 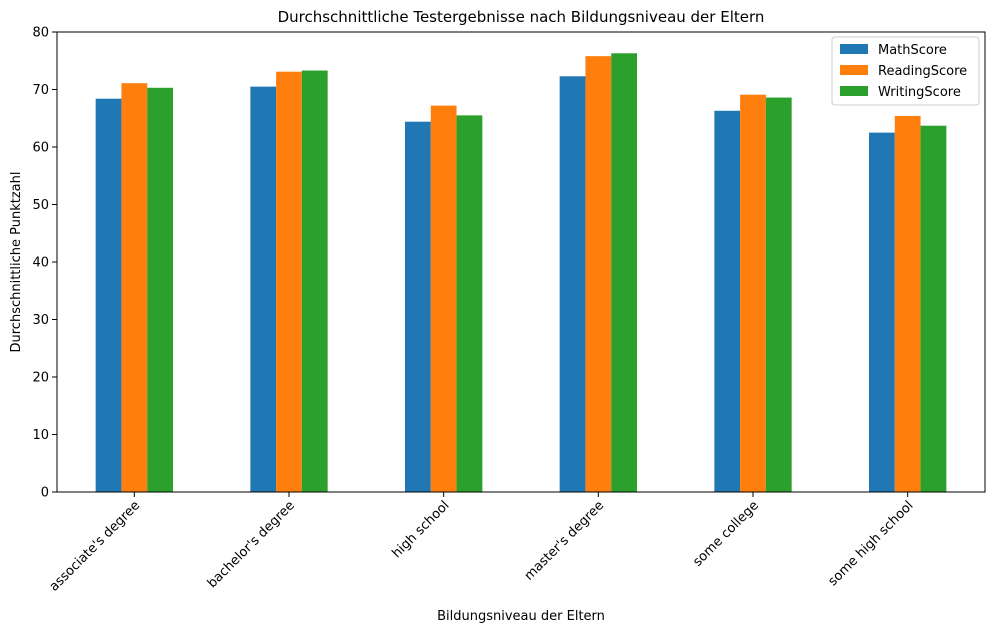 I want to click on y-tick-label: 70, so click(x=40, y=90).